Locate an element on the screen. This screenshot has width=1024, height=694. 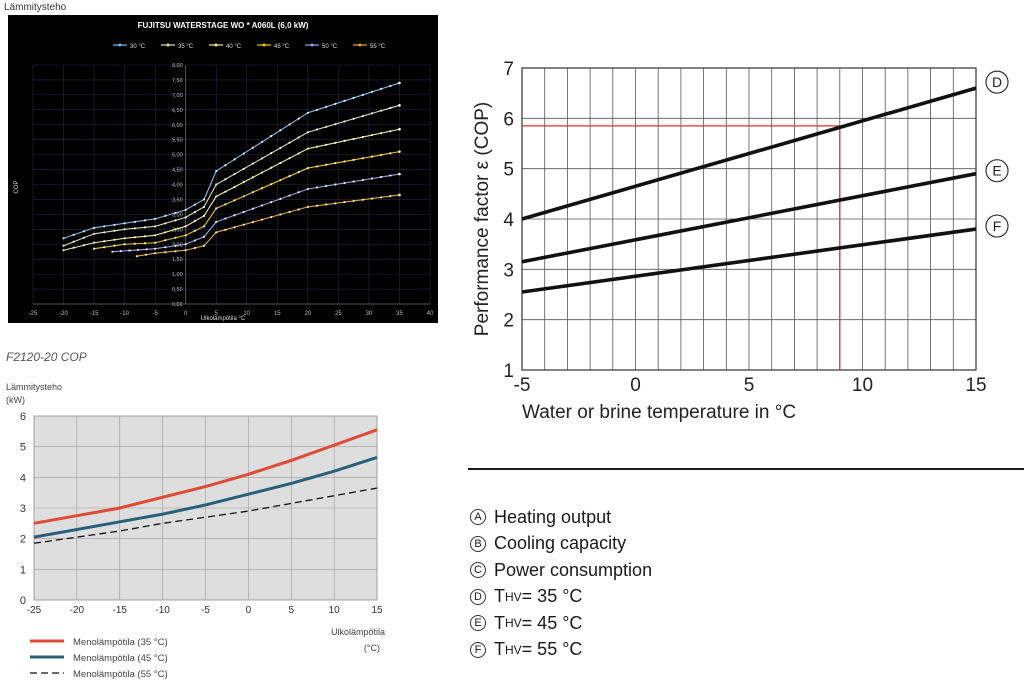
y-tick-label-16: 8,00 is located at coordinates (177, 66).